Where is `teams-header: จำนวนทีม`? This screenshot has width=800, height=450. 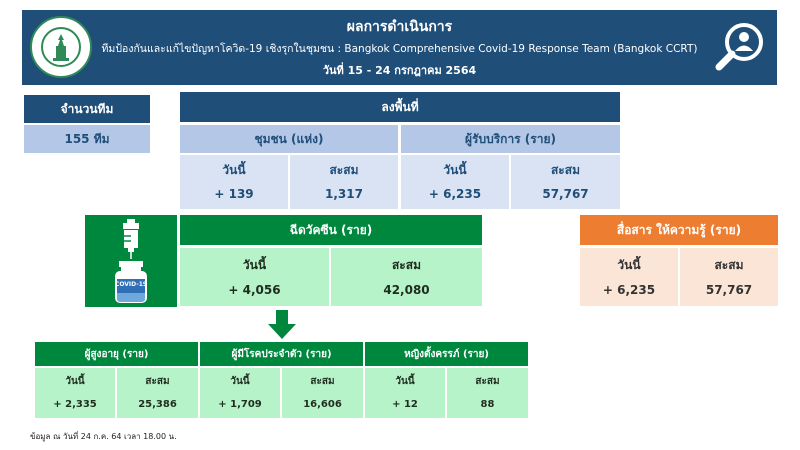
teams-header: จำนวนทีม is located at coordinates (87, 109).